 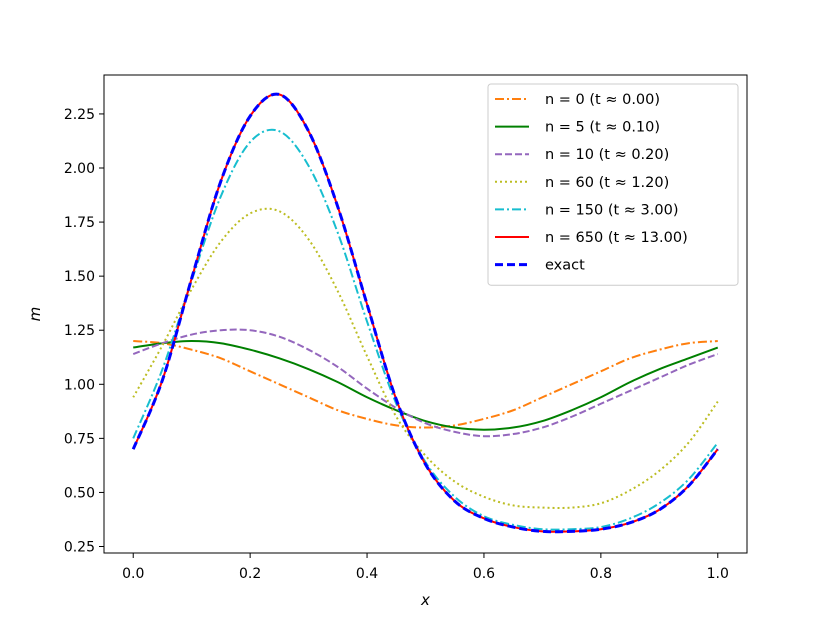 What do you see at coordinates (79, 385) in the screenshot?
I see `y-tick-label: 1.00` at bounding box center [79, 385].